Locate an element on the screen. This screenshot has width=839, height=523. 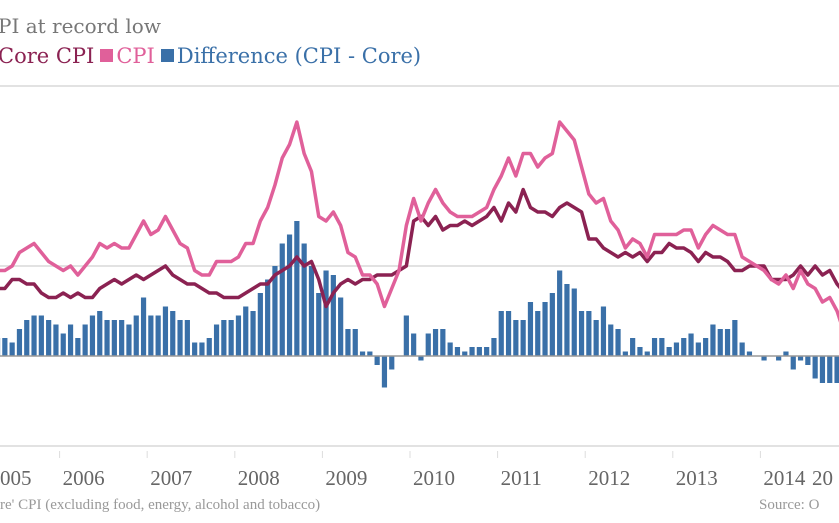
chart-title: PI at record low is located at coordinates (80, 26).